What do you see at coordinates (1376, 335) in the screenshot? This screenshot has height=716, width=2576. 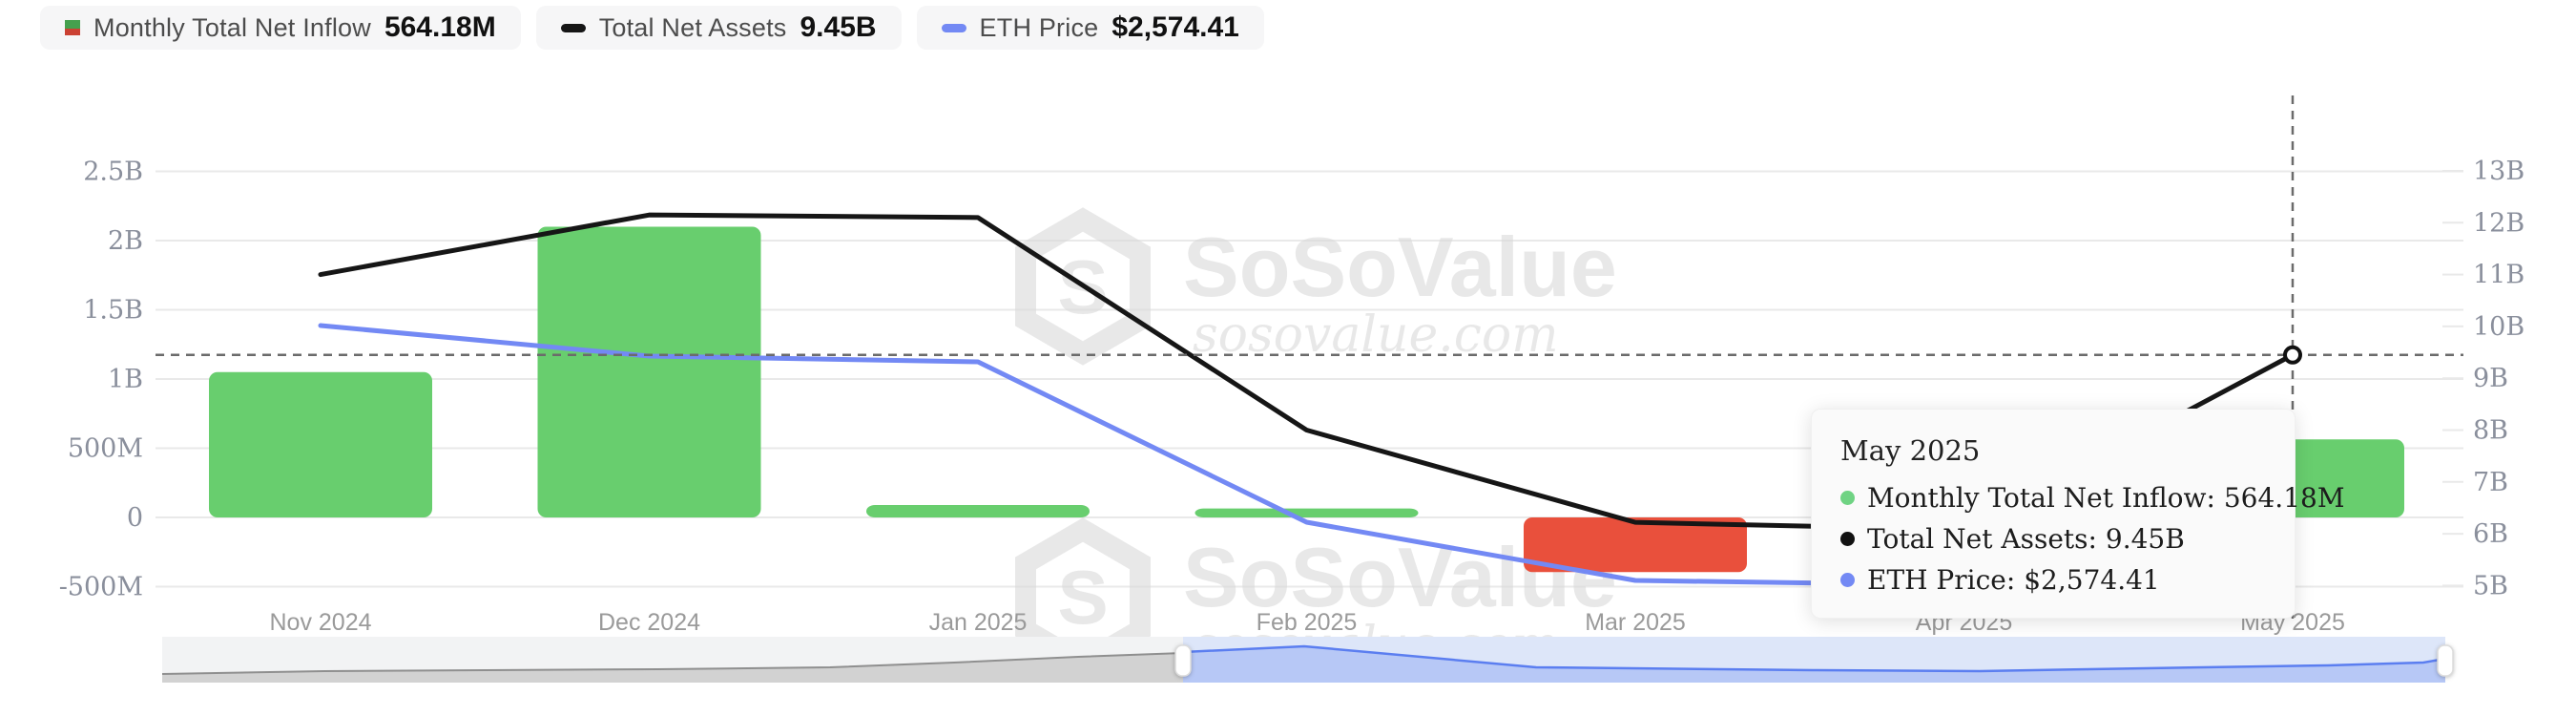 I see `watermark-part: sosovalue.com` at bounding box center [1376, 335].